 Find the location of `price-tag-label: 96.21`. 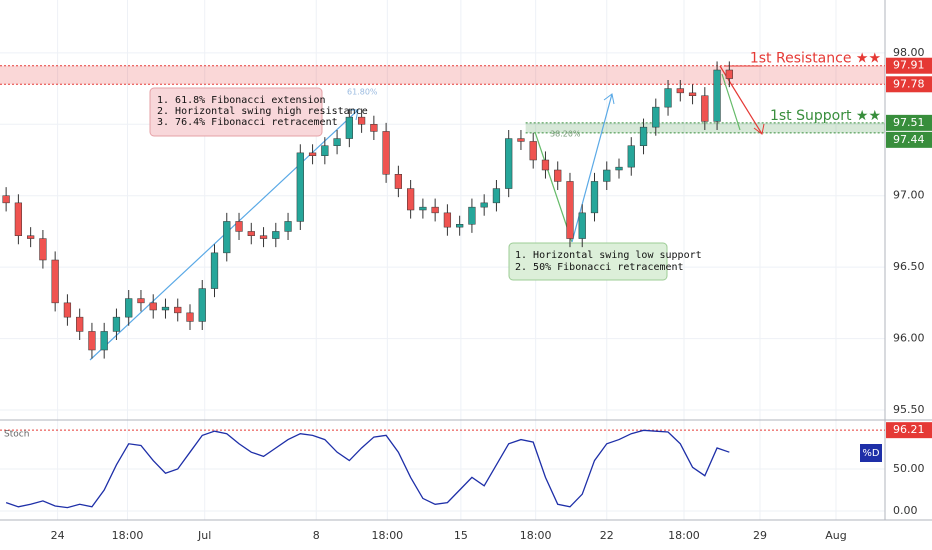

price-tag-label: 96.21 is located at coordinates (909, 429).